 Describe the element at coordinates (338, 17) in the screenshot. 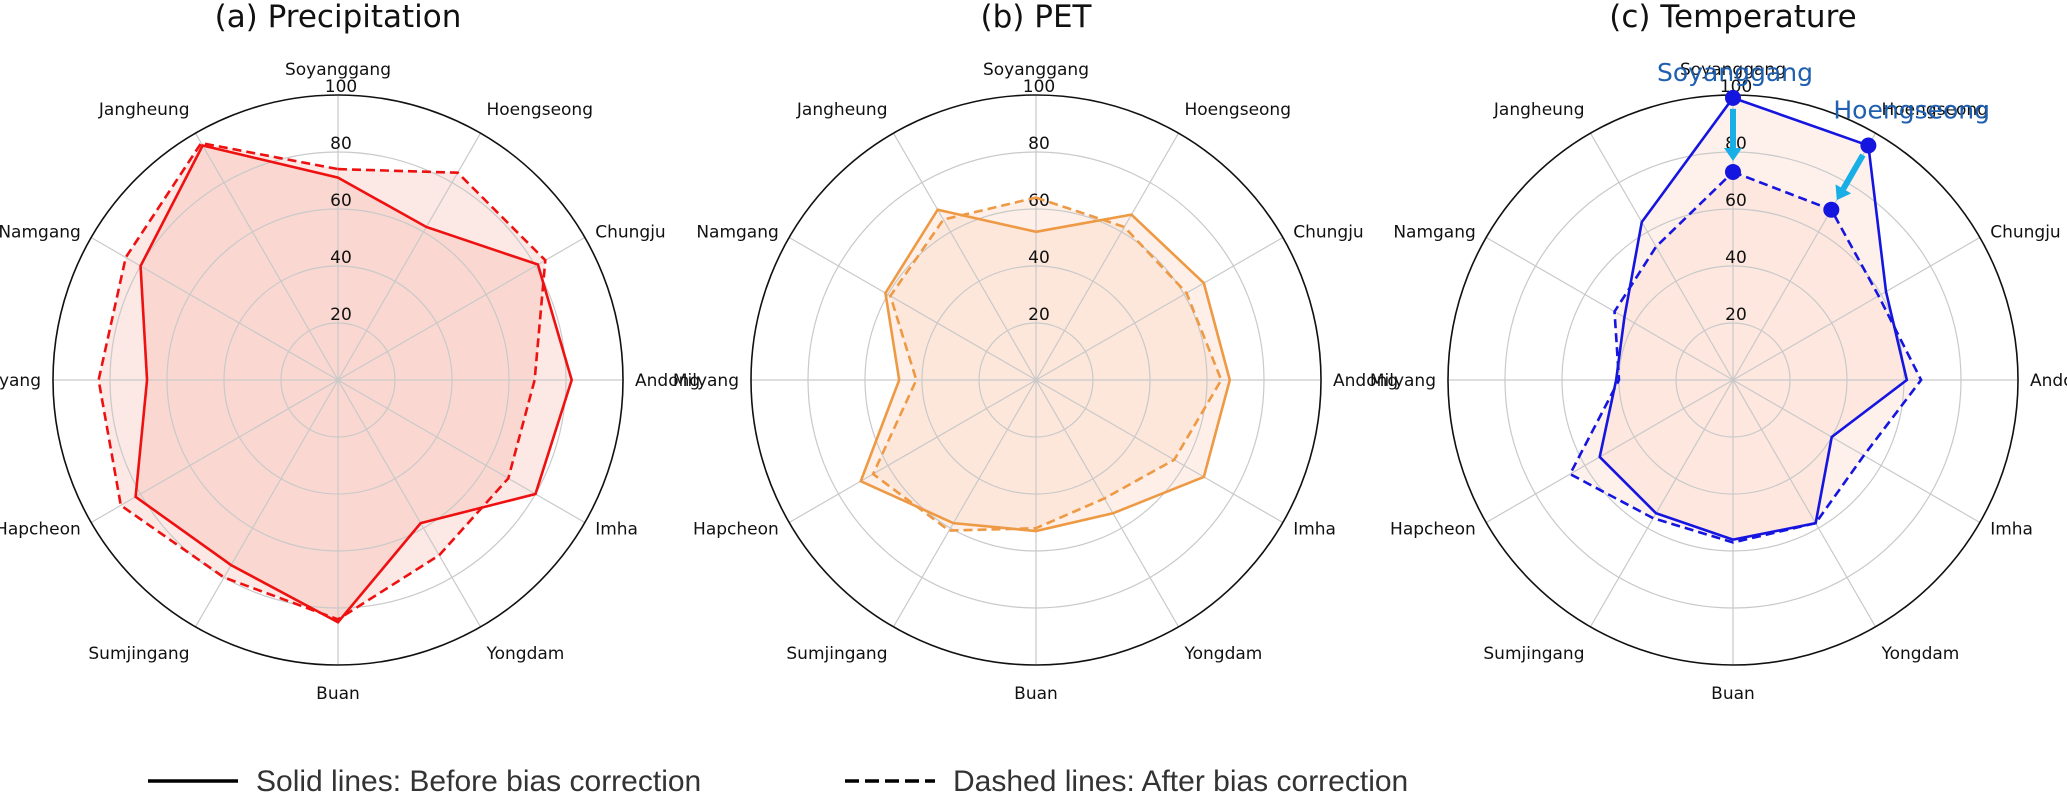

I see `panel-title: (a) Precipitation` at that location.